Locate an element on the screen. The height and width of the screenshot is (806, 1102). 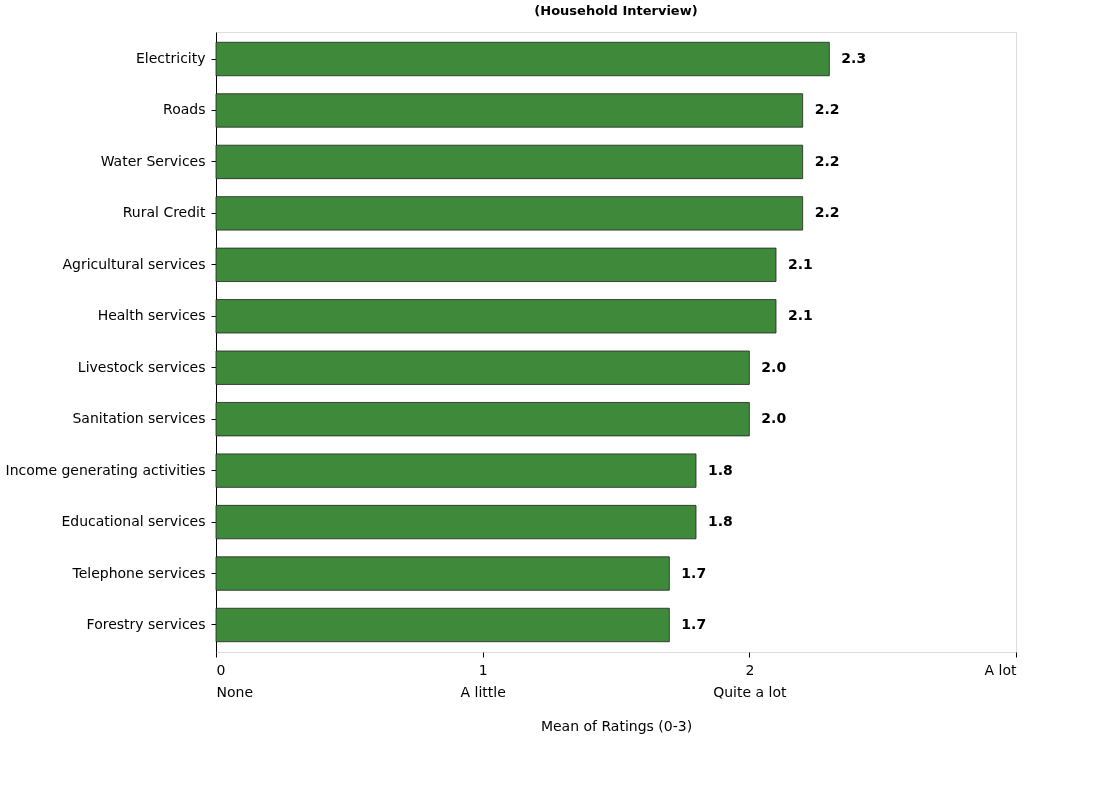
y-tick-label: Water Services is located at coordinates (153, 160).